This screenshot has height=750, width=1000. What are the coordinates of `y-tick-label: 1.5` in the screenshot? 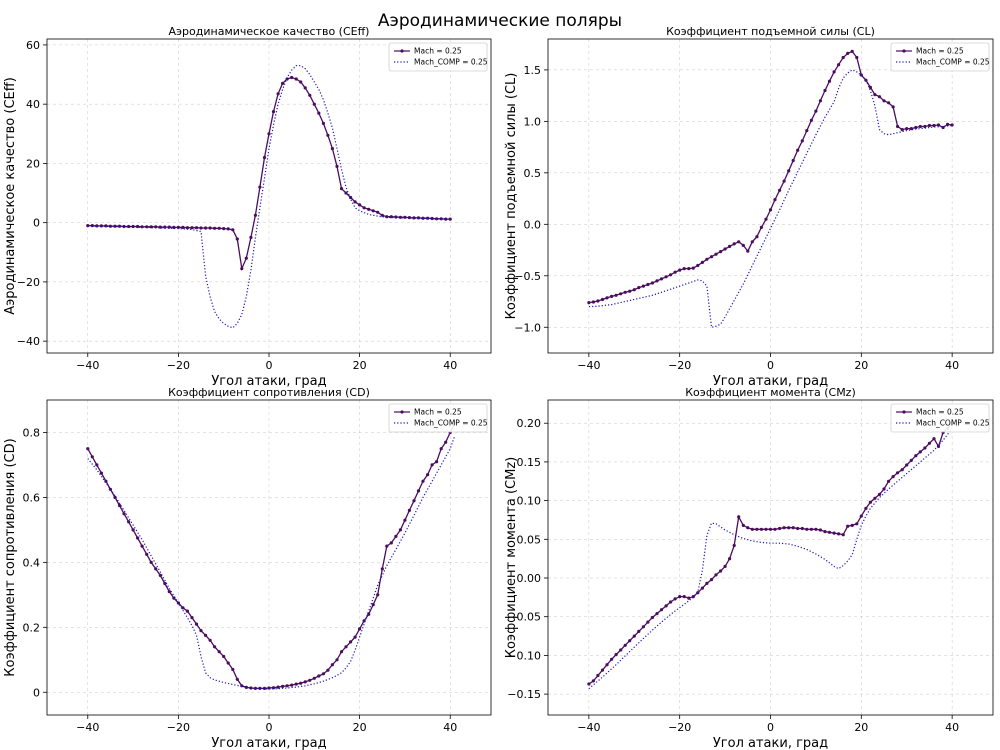 It's located at (533, 70).